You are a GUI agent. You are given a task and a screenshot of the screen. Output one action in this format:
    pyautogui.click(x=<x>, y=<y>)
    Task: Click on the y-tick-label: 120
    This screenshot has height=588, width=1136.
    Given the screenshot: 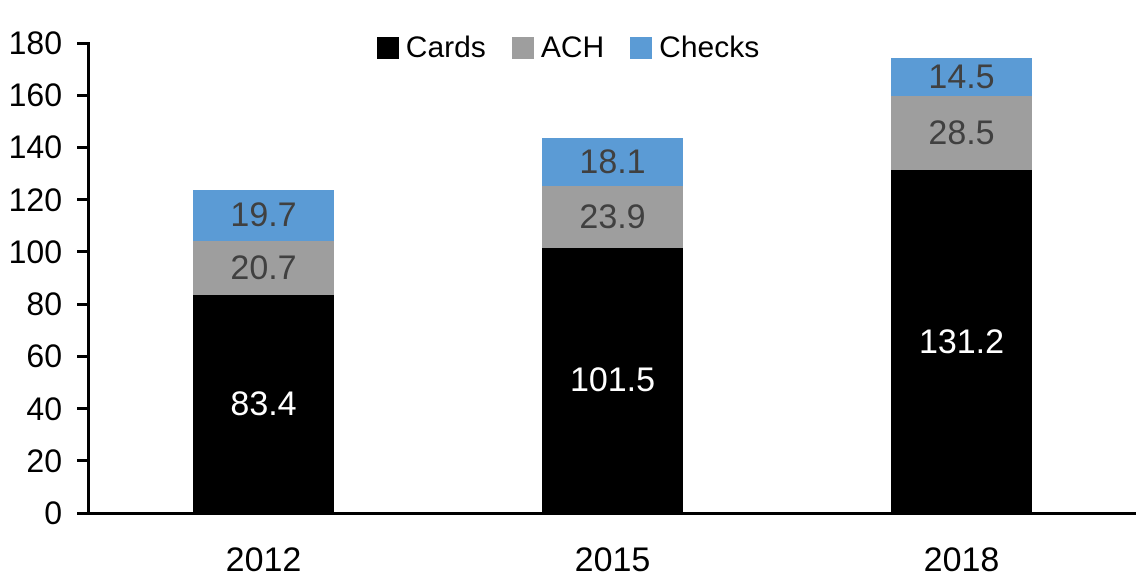 What is the action you would take?
    pyautogui.click(x=35, y=199)
    